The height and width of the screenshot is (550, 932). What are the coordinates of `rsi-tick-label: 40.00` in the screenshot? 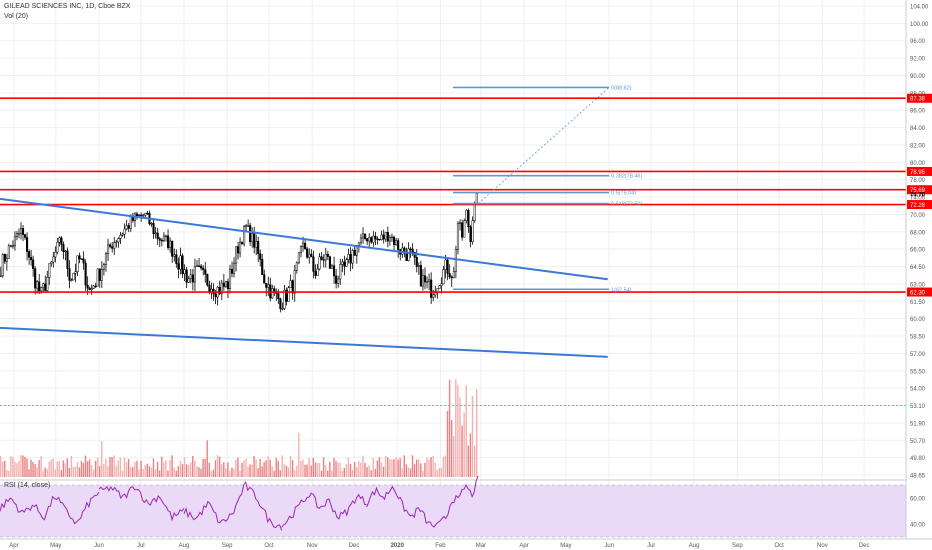 It's located at (918, 526).